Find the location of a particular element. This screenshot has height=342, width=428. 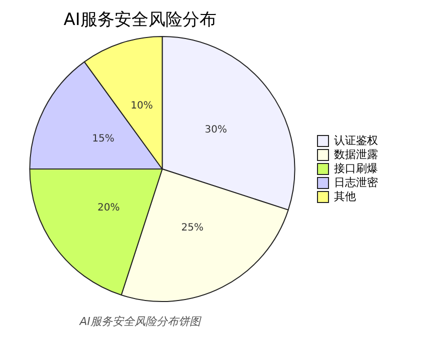

chart-title: AI服务安全风险分布 is located at coordinates (140, 20).